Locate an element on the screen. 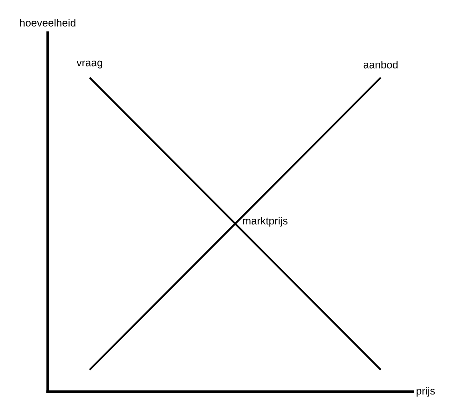  x-axis-title: prijs is located at coordinates (426, 392).